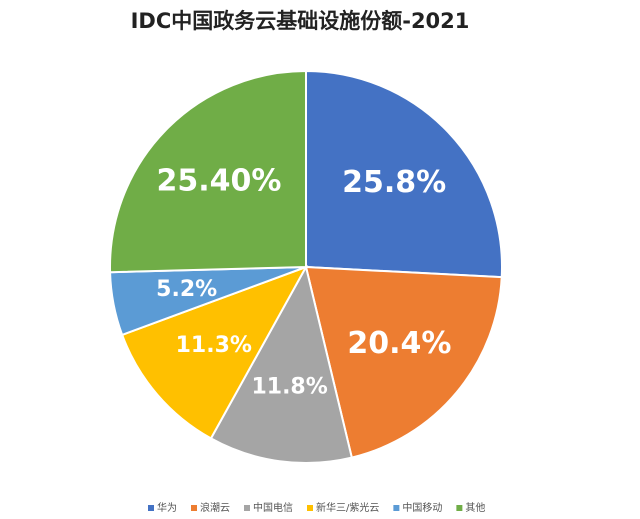  What do you see at coordinates (289, 386) in the screenshot?
I see `data-label: 11.8%` at bounding box center [289, 386].